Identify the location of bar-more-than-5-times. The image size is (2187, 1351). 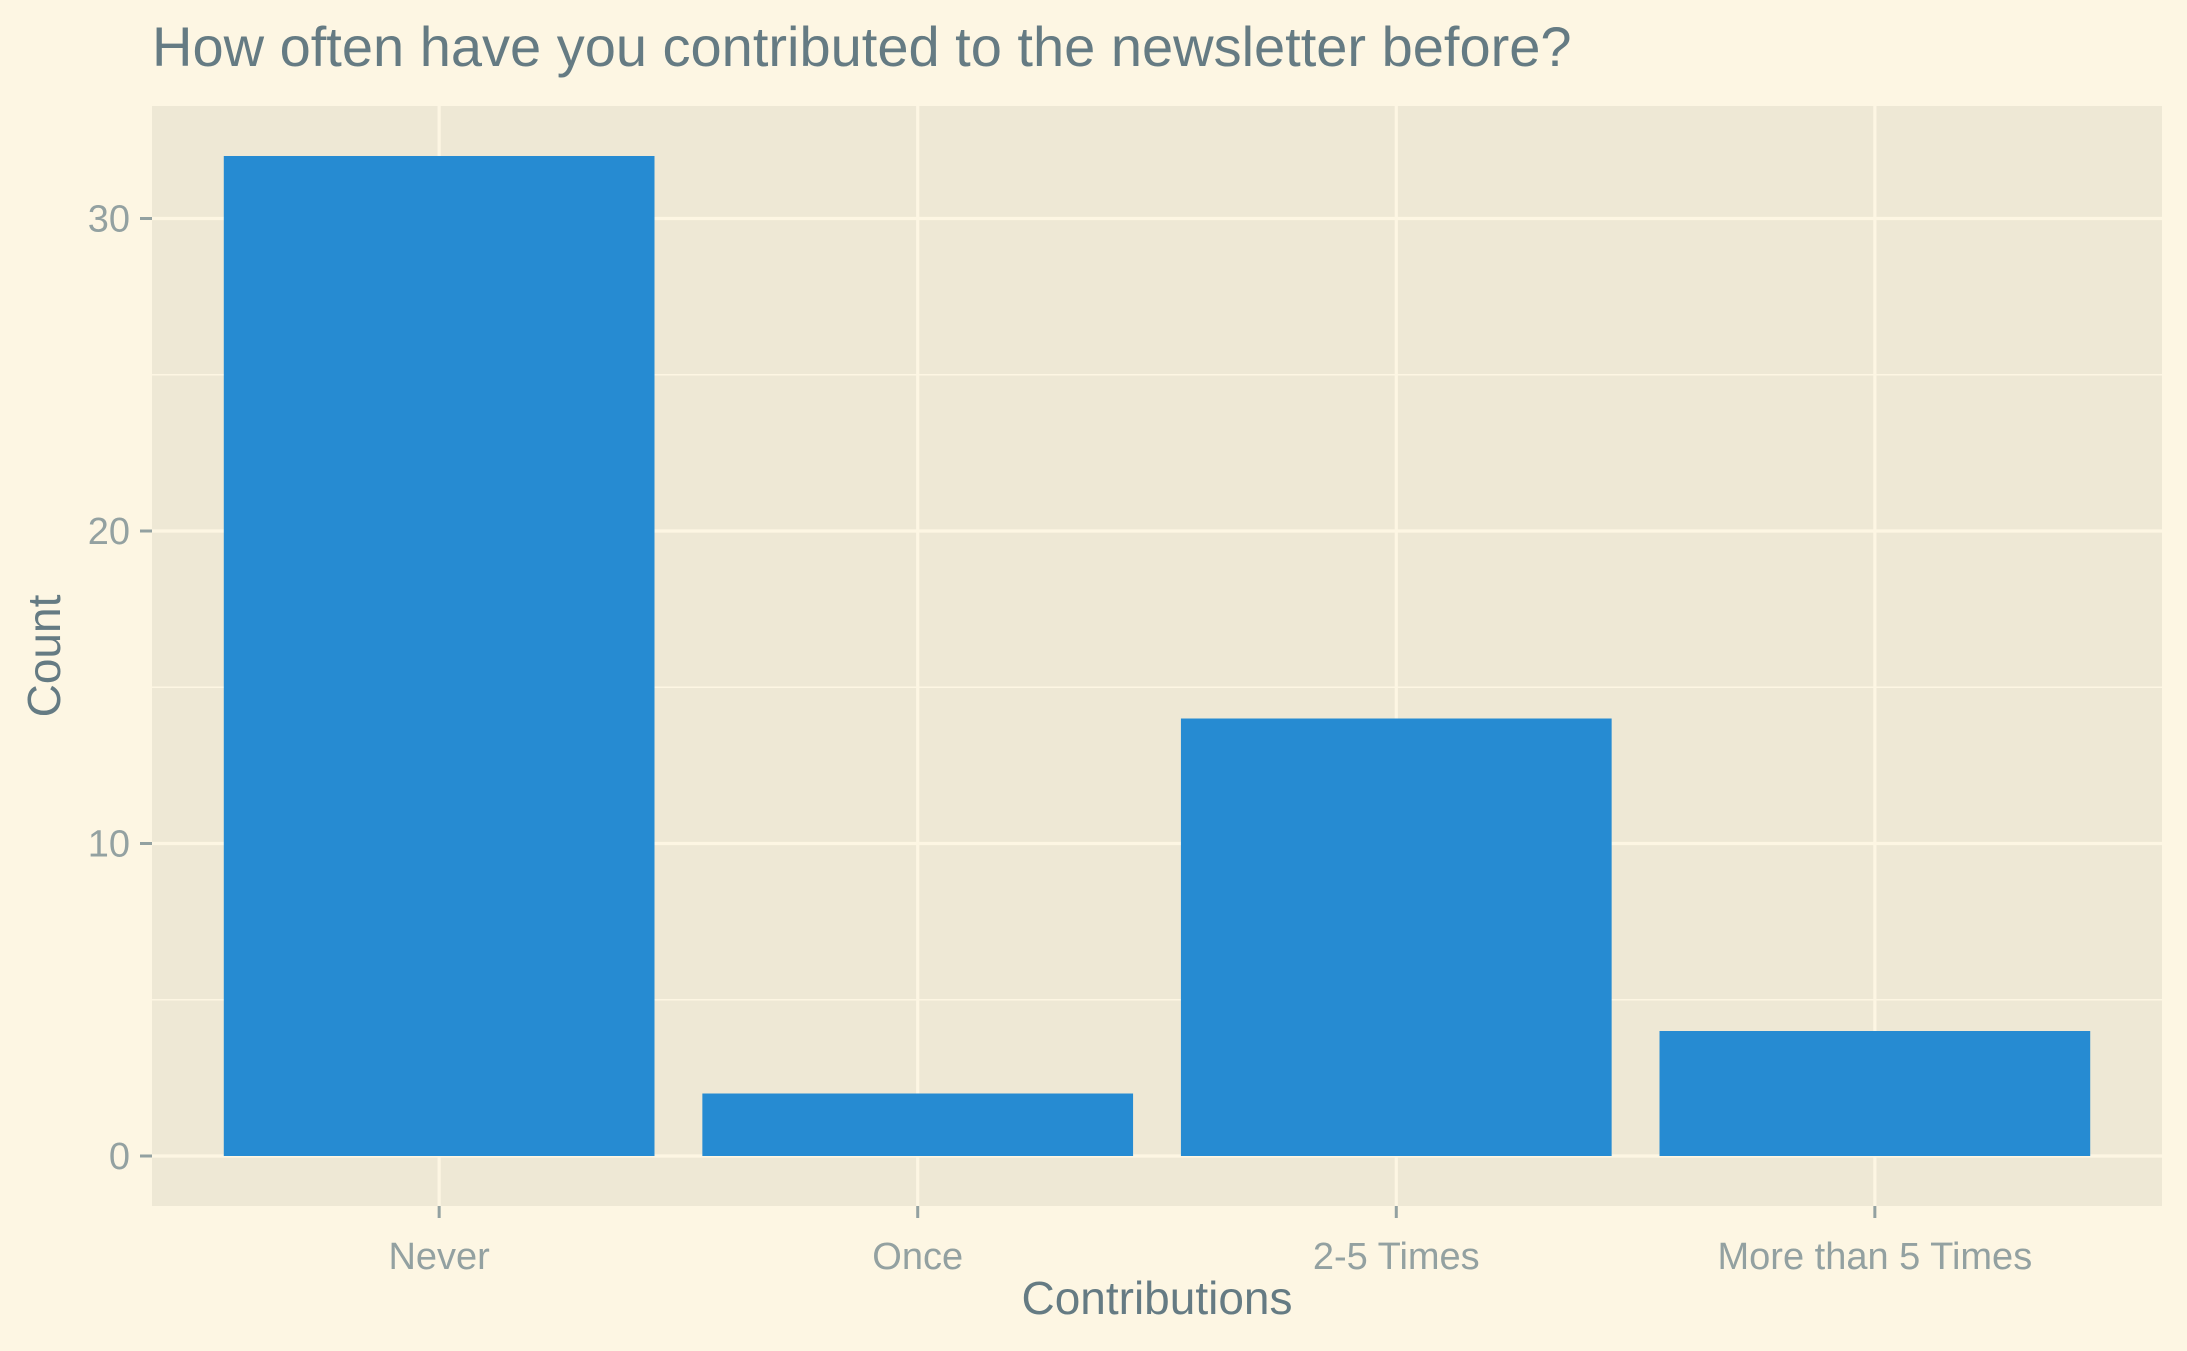
(1875, 1093).